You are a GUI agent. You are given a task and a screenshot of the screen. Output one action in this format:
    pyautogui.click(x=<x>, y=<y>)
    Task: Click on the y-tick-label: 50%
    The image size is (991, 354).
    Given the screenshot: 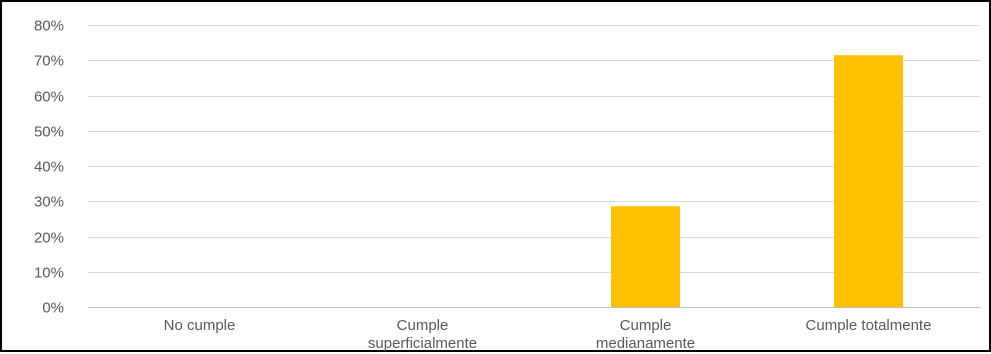 What is the action you would take?
    pyautogui.click(x=49, y=132)
    